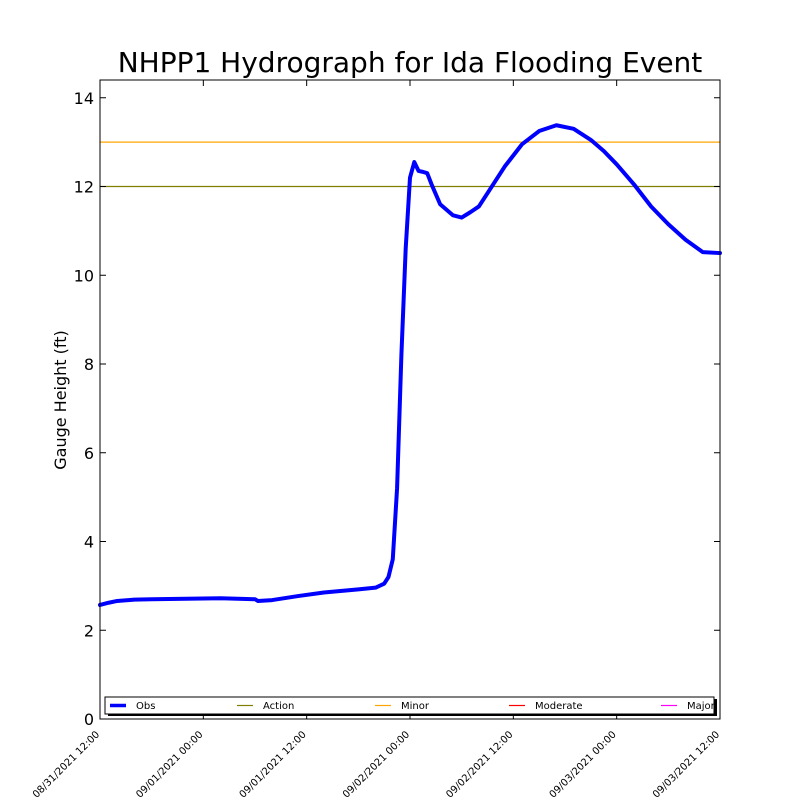 The image size is (800, 800). I want to click on y-tick-label: 2, so click(89, 630).